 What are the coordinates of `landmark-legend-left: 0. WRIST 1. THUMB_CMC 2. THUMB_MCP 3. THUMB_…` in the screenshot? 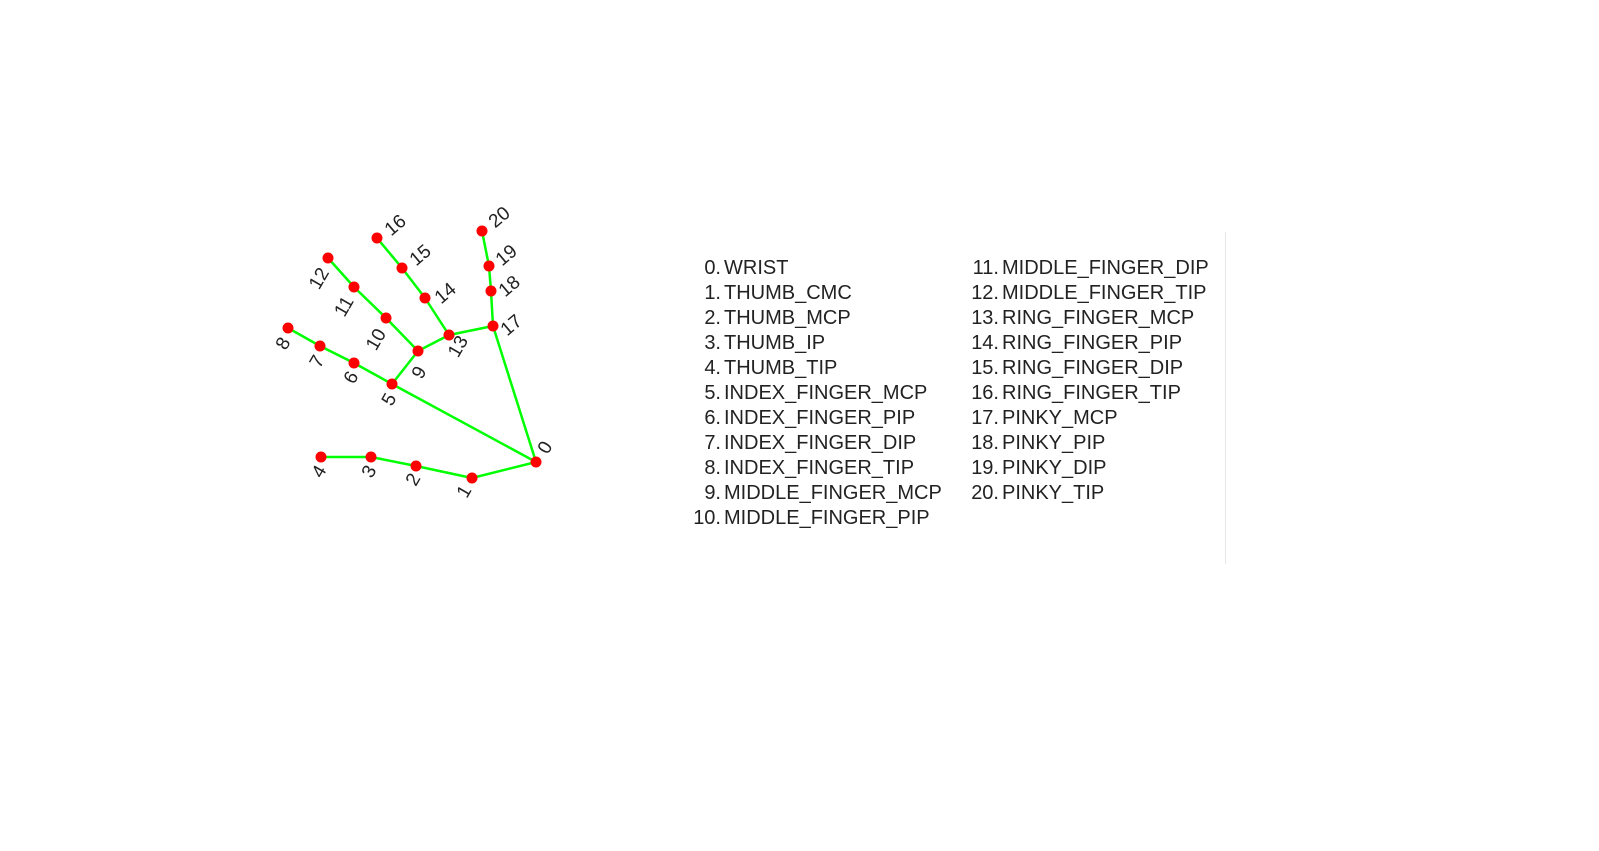 It's located at (812, 393).